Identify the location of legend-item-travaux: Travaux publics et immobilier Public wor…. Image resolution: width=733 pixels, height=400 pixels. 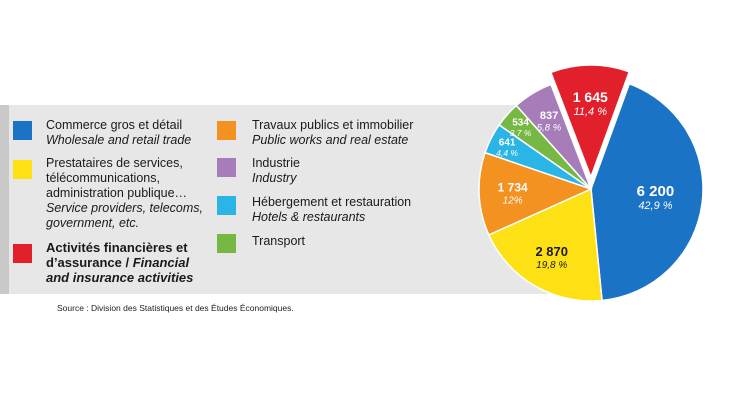
(332, 133).